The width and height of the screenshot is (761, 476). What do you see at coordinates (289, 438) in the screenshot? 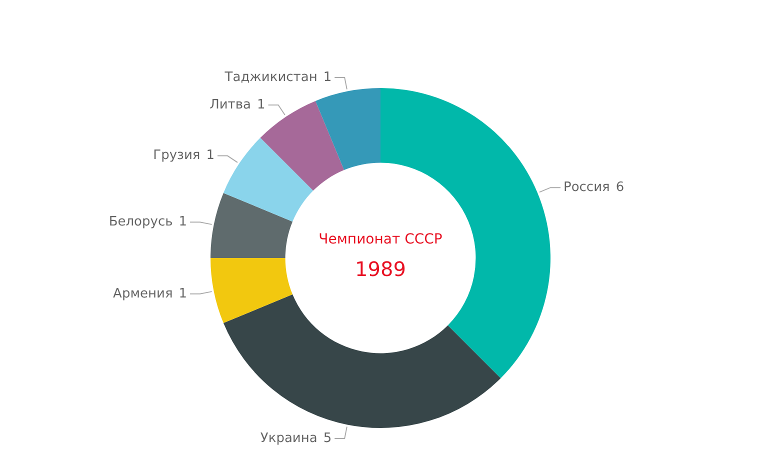
I see `slice-label: Украина` at bounding box center [289, 438].